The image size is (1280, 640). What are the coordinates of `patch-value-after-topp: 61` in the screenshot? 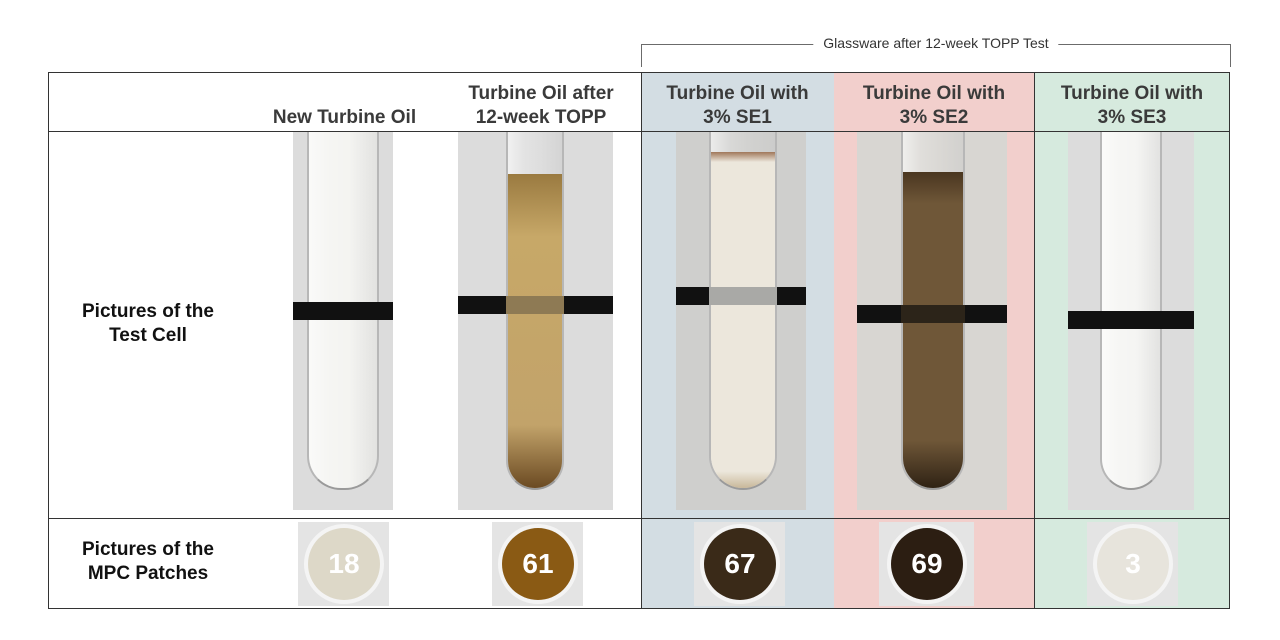 It's located at (538, 563).